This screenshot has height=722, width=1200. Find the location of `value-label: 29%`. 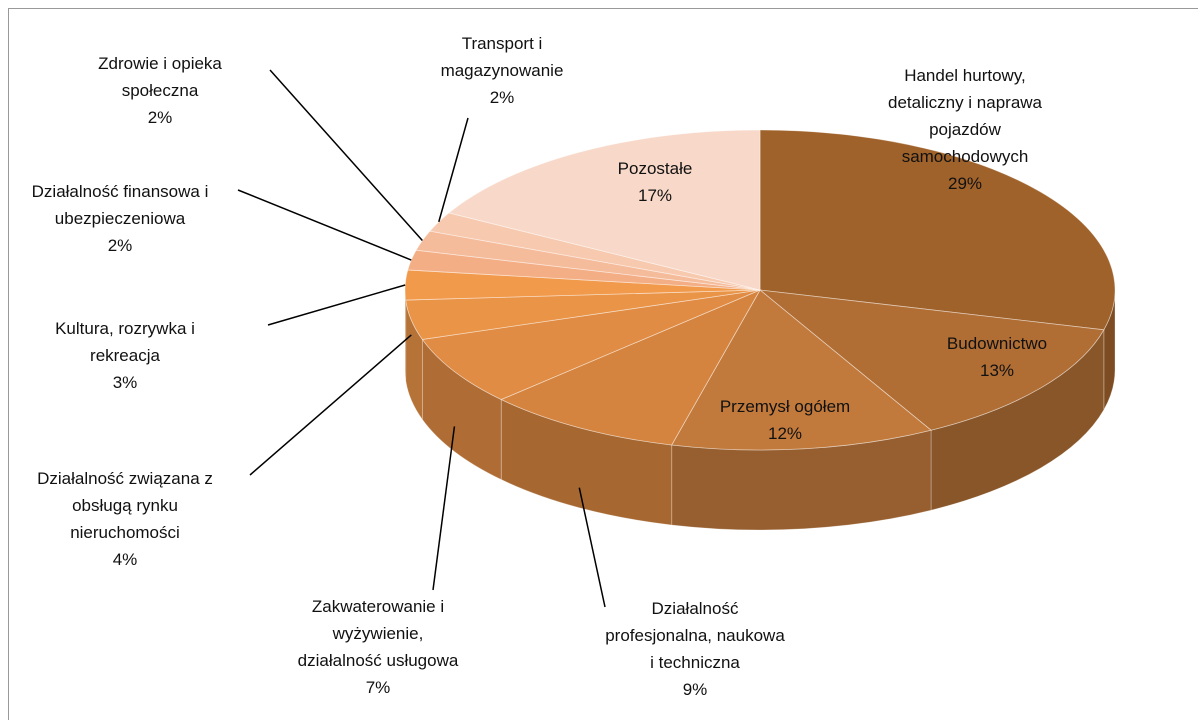

value-label: 29% is located at coordinates (965, 183).